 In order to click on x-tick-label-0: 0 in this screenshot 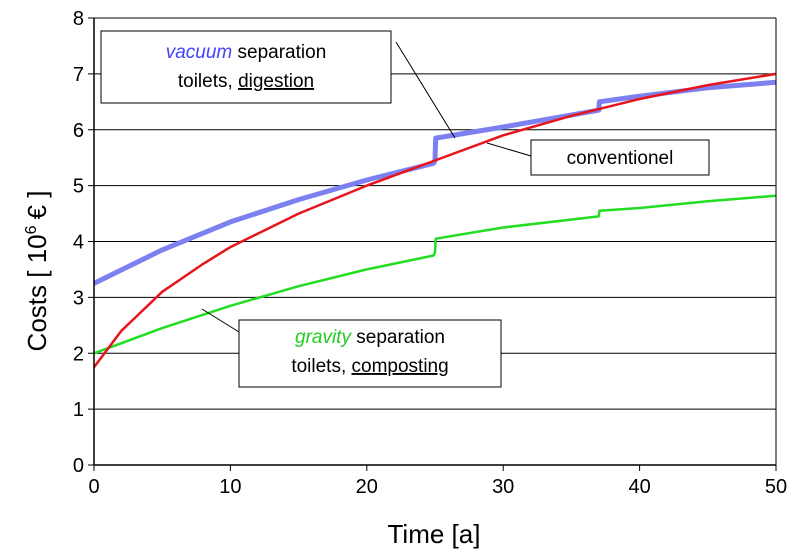, I will do `click(93, 487)`.